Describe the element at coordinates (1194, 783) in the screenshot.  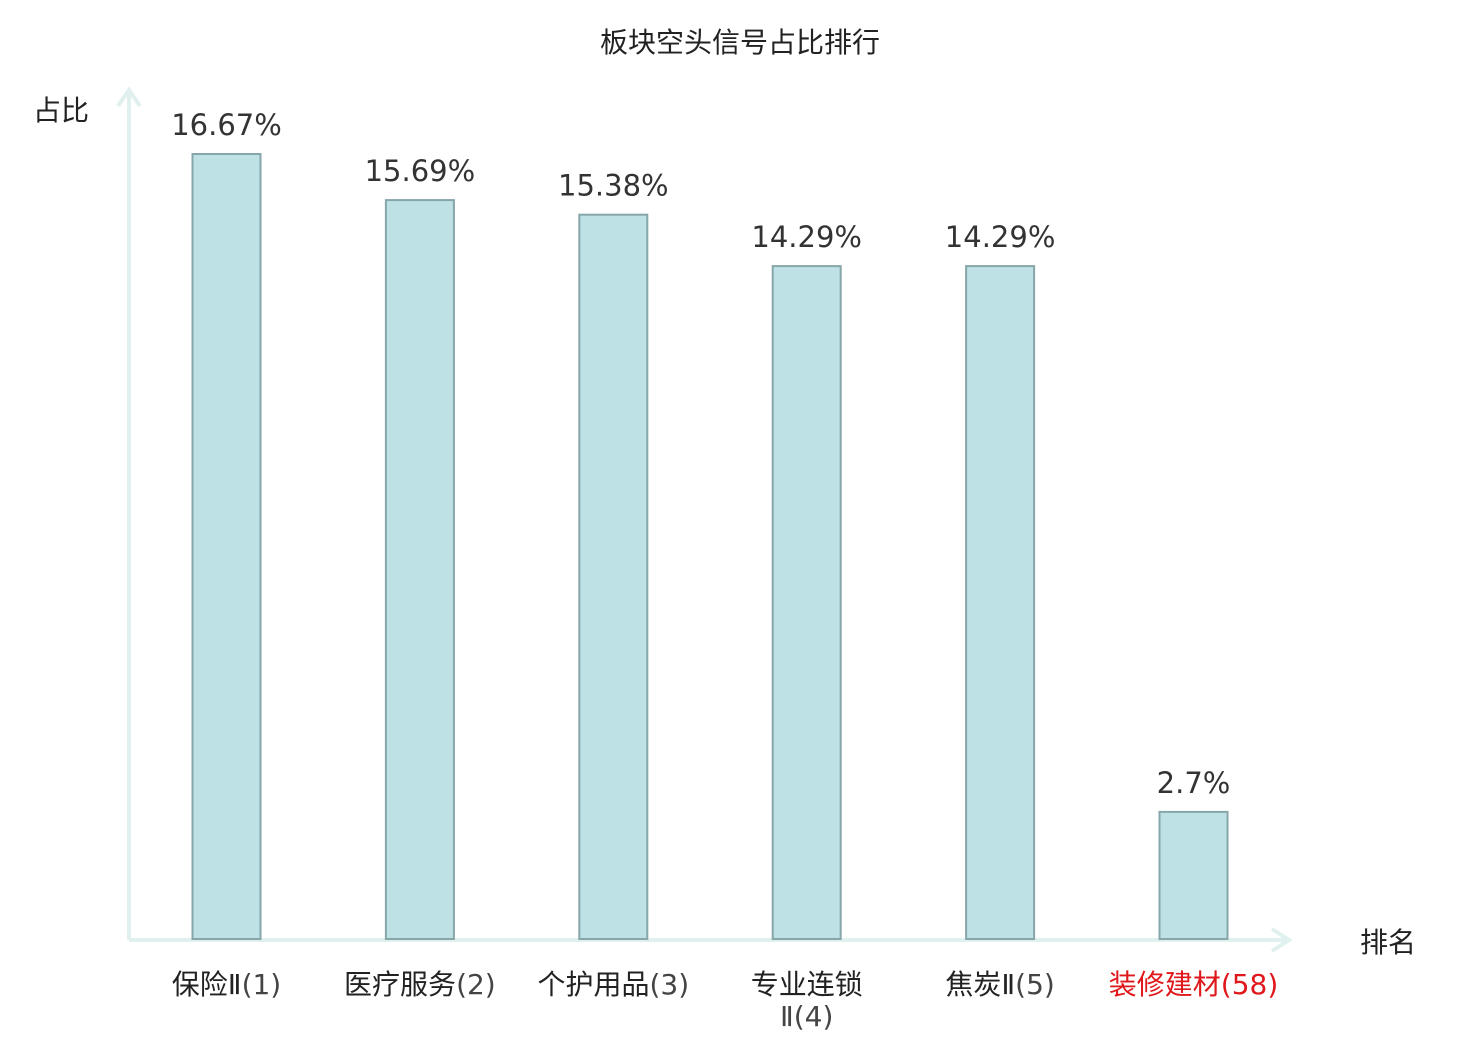
I see `data-label: 2.7%` at that location.